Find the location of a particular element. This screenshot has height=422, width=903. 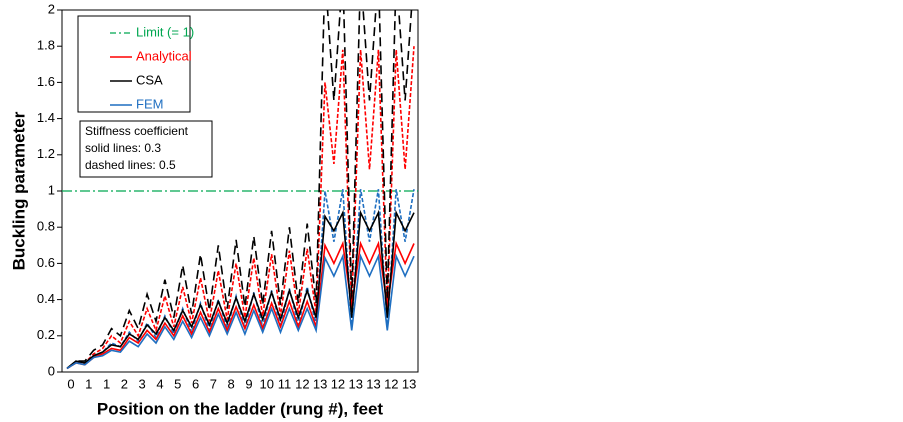

annotation-box is located at coordinates (146, 149).